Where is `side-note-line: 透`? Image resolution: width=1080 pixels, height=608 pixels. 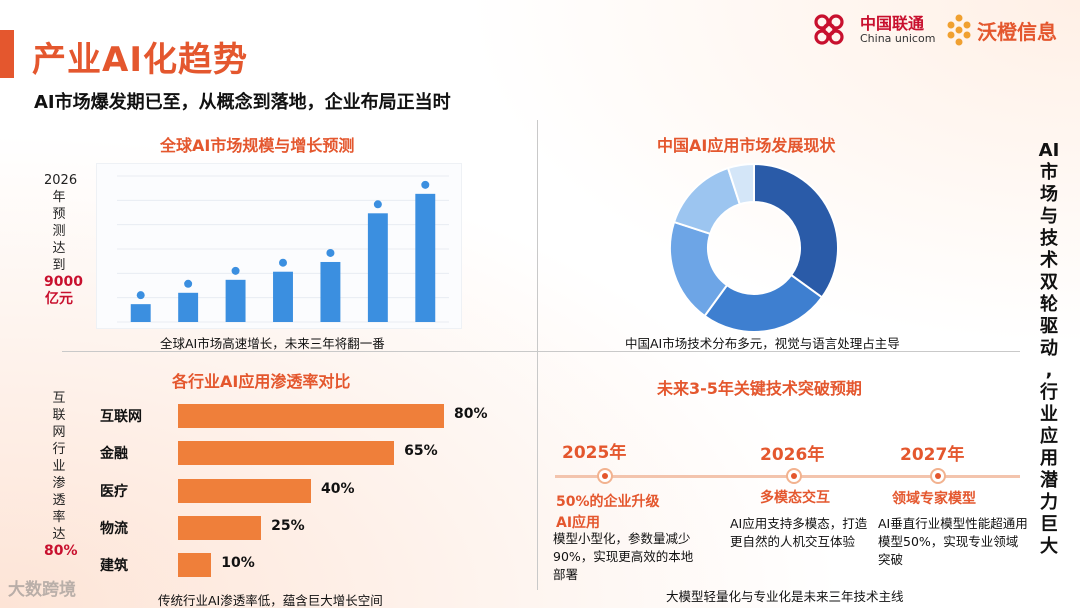
side-note-line: 透 is located at coordinates (59, 500).